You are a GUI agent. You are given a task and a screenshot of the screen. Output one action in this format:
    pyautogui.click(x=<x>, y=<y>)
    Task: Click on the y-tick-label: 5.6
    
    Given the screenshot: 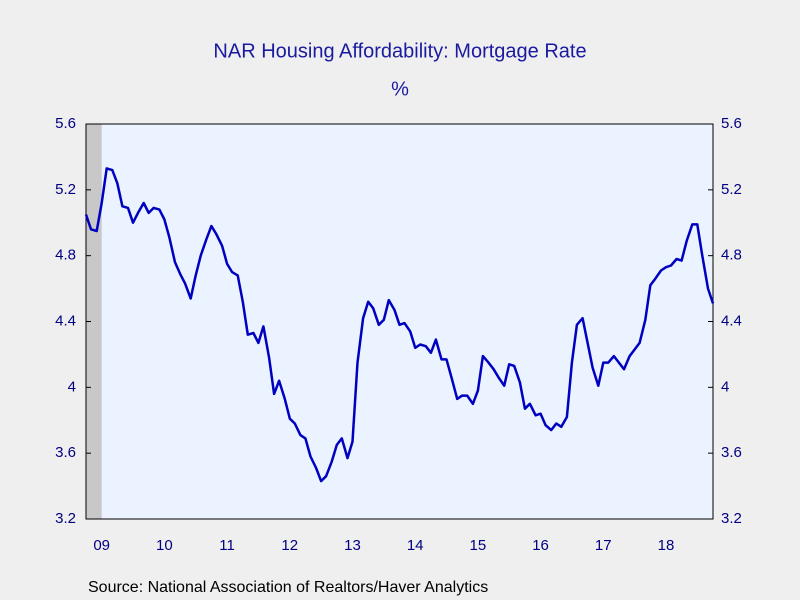 What is the action you would take?
    pyautogui.click(x=65, y=123)
    